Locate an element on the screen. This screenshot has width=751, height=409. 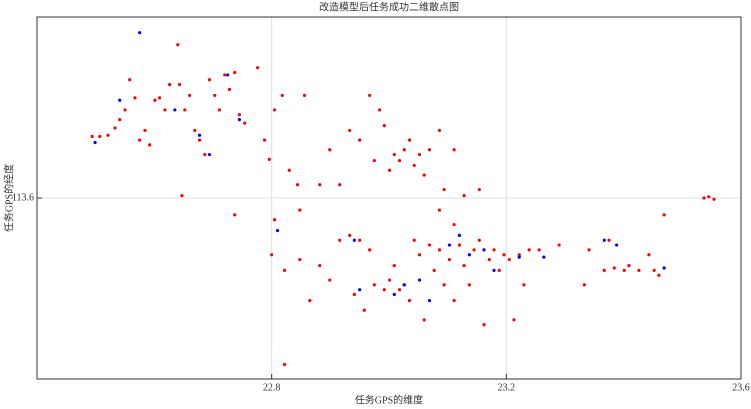
x-tick-label: 23.6 is located at coordinates (741, 387).